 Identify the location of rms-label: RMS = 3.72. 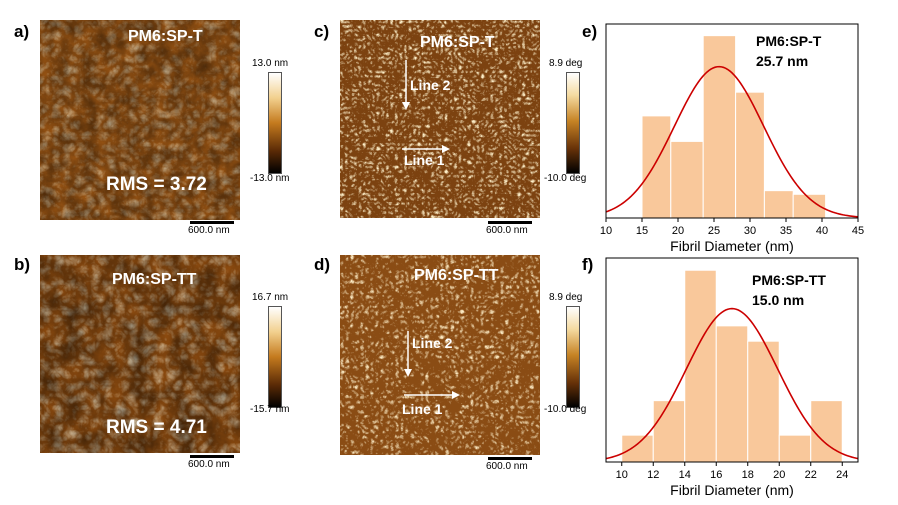
(156, 184).